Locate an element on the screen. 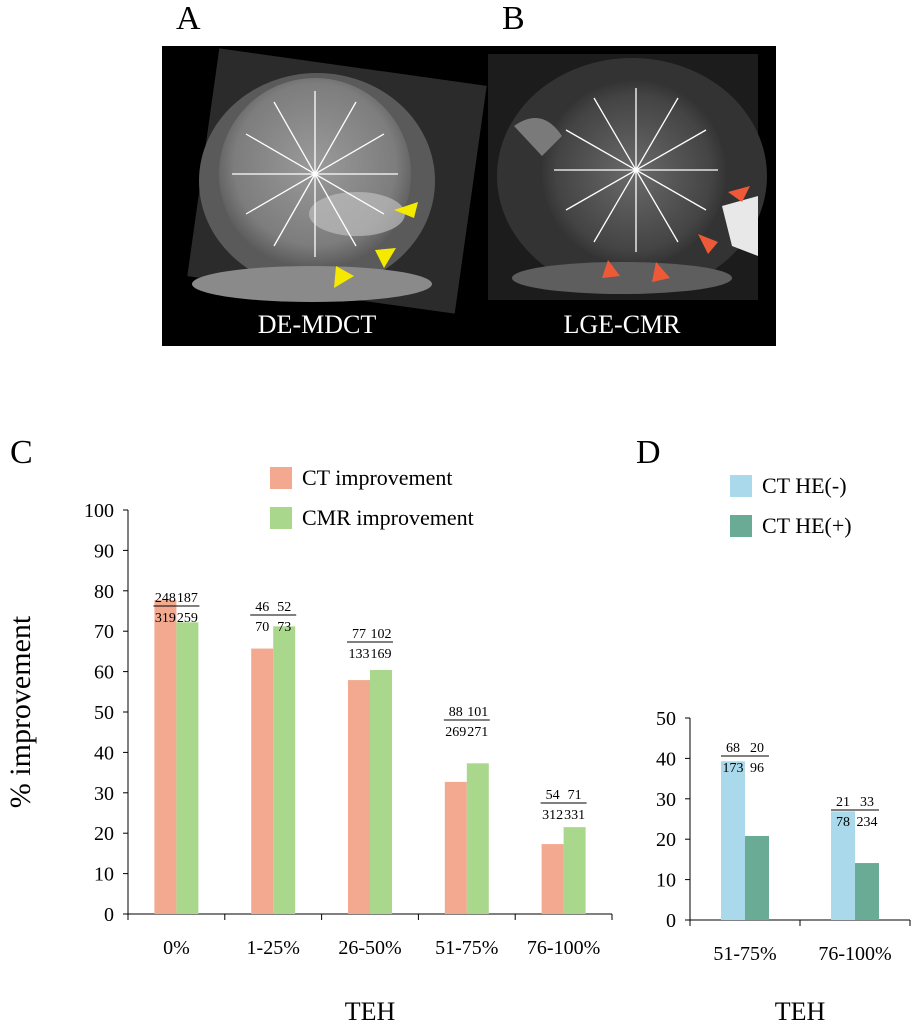  data-label-numerator: 88 is located at coordinates (456, 712).